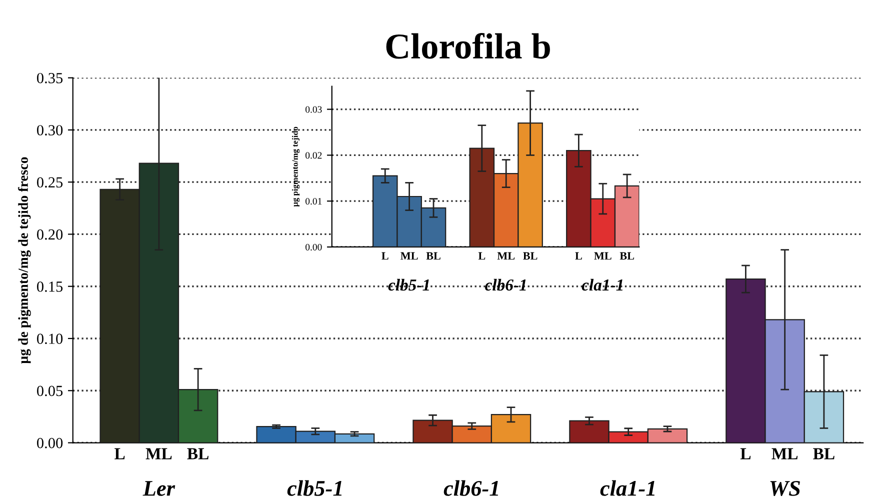  What do you see at coordinates (50, 78) in the screenshot?
I see `y-tick-label: 0.35` at bounding box center [50, 78].